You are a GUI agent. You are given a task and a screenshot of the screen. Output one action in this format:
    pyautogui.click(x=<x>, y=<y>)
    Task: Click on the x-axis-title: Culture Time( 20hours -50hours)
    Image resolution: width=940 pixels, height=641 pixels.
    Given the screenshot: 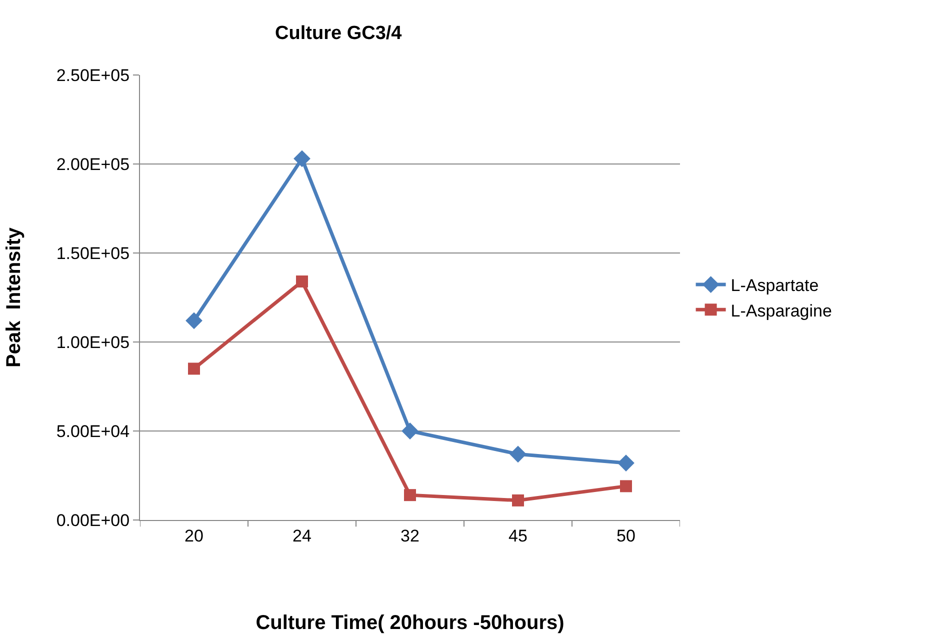 What is the action you would take?
    pyautogui.click(x=410, y=623)
    